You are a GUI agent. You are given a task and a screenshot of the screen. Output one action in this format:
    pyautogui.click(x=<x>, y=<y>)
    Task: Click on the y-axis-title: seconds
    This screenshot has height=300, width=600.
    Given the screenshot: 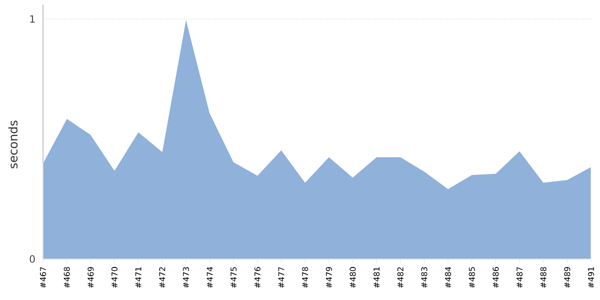 What is the action you would take?
    pyautogui.click(x=13, y=144)
    